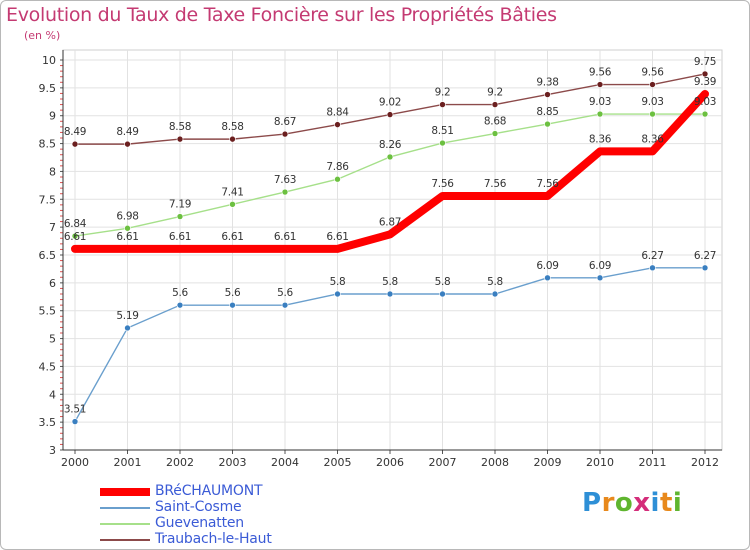 The width and height of the screenshot is (750, 550). I want to click on legend-swatch-guevenatten, so click(125, 524).